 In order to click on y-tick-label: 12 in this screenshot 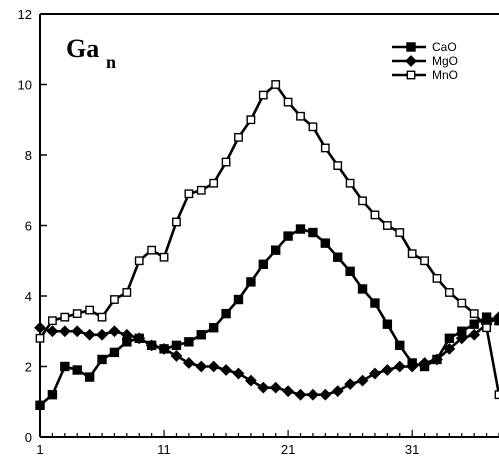, I will do `click(25, 14)`.